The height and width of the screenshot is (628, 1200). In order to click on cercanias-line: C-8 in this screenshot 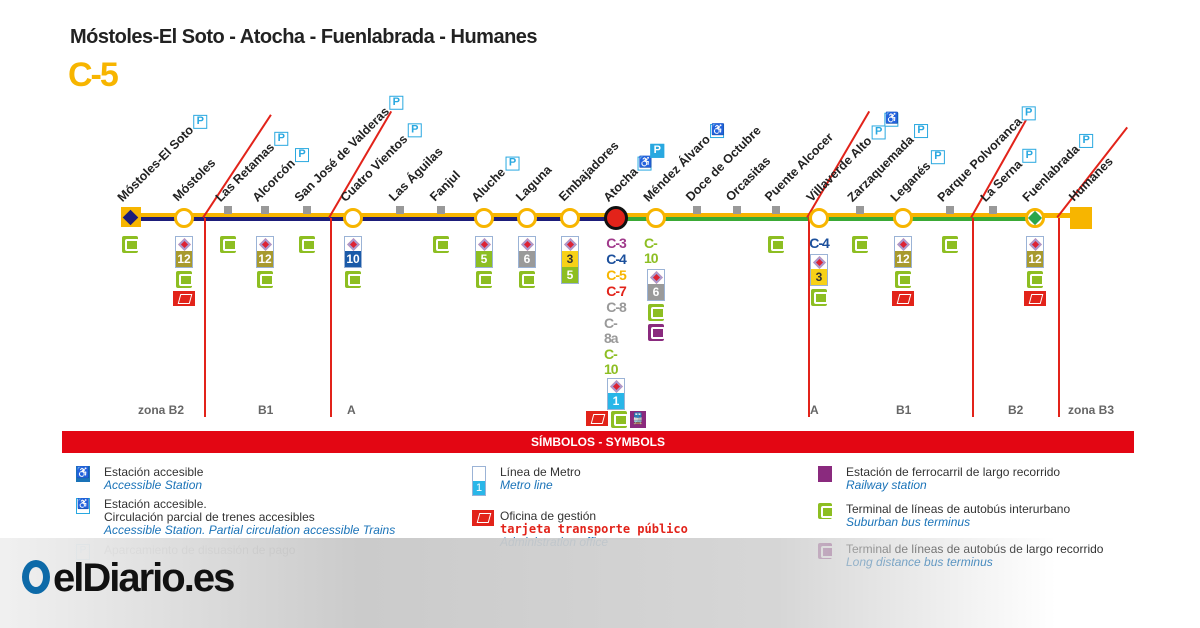, I will do `click(616, 307)`.